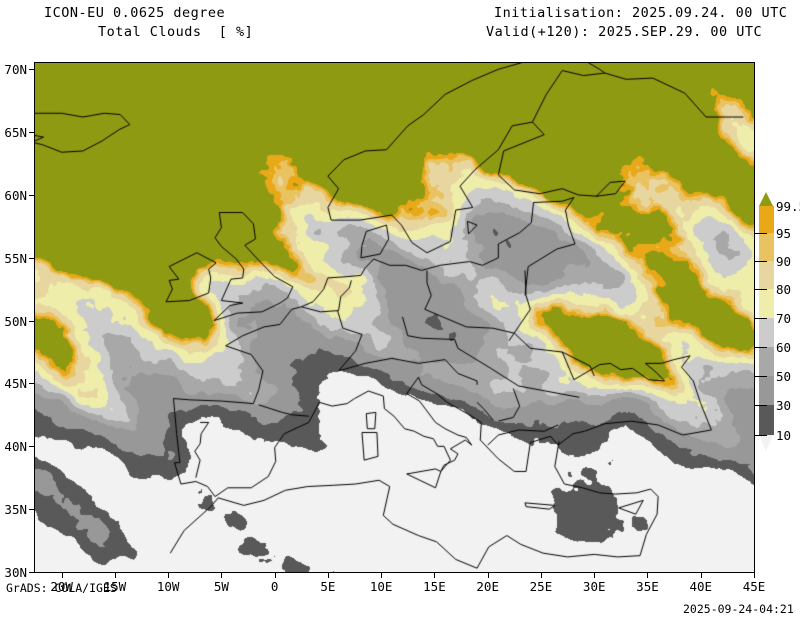 Image resolution: width=800 pixels, height=618 pixels. Describe the element at coordinates (784, 233) in the screenshot. I see `colorbar-label: 95` at that location.